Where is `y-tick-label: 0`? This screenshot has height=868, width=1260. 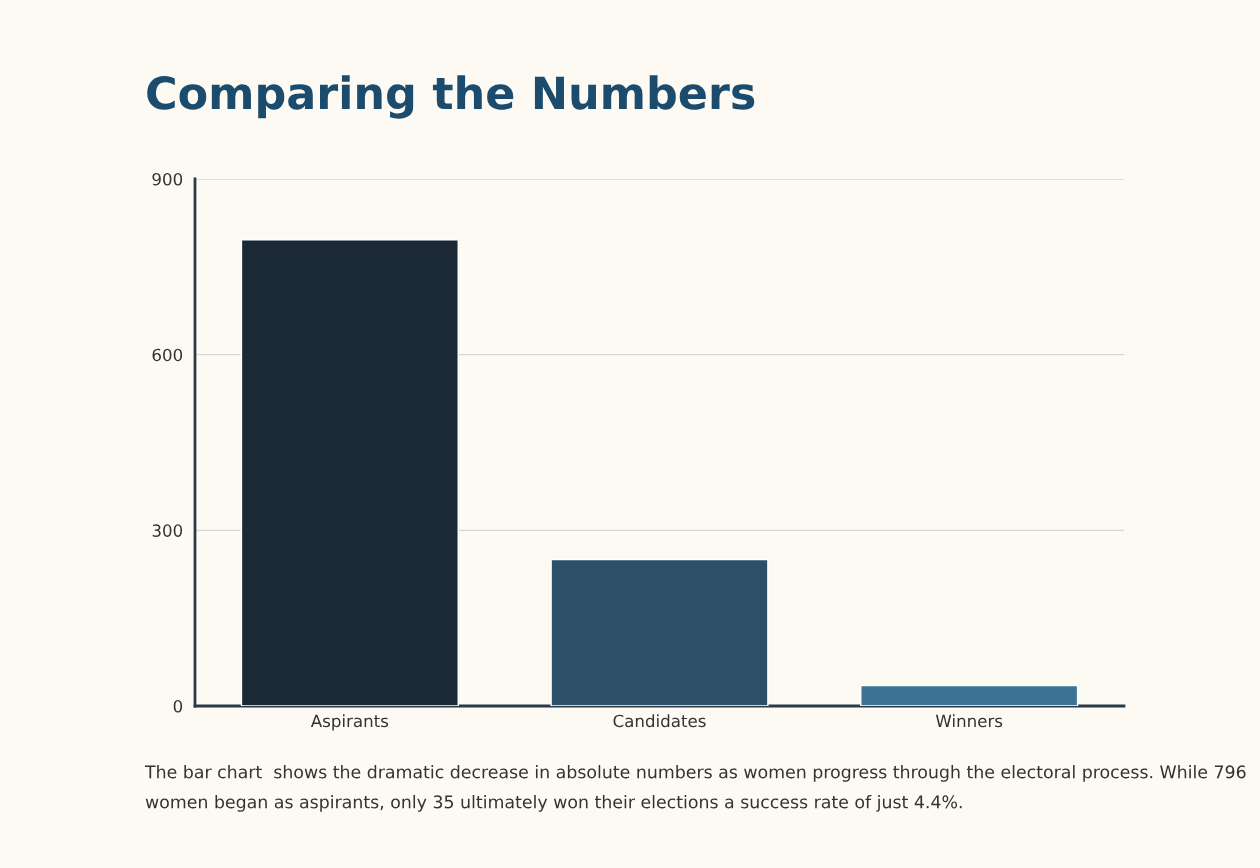
y-tick-label: 0 is located at coordinates (178, 706).